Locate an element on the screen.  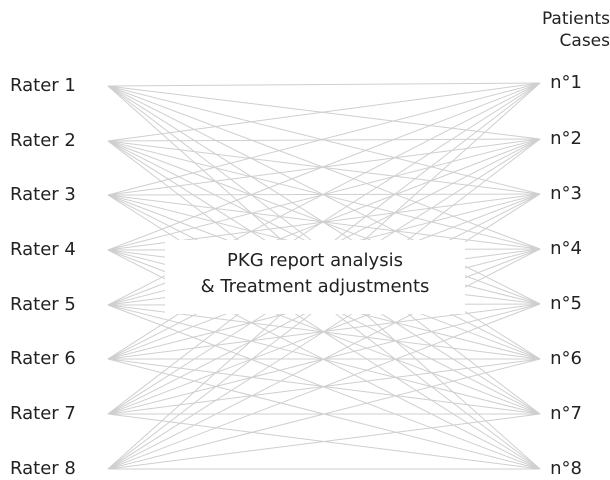
case-label: n°3 is located at coordinates (566, 193).